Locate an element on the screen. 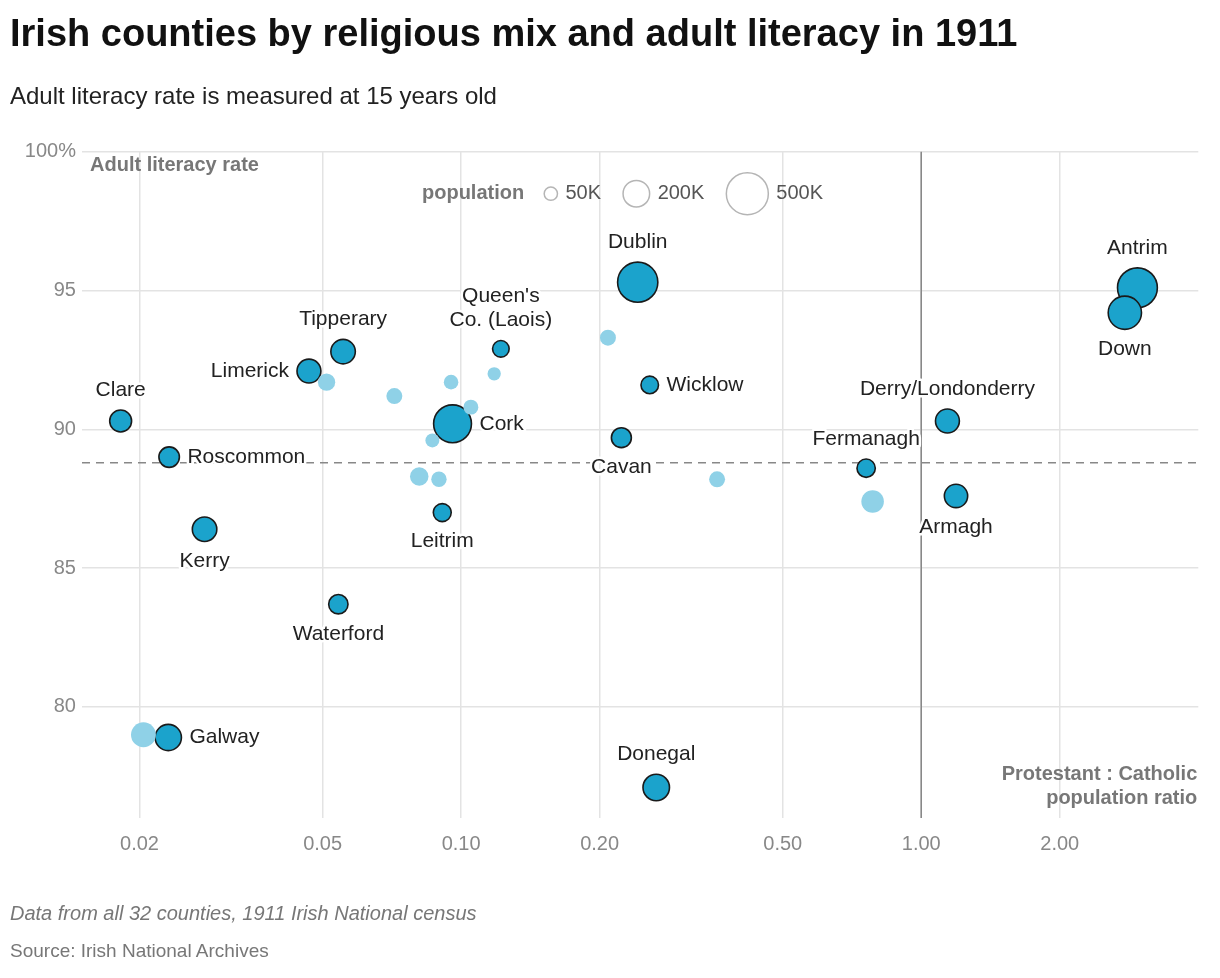 The height and width of the screenshot is (978, 1220). annotation: Leitrim is located at coordinates (442, 540).